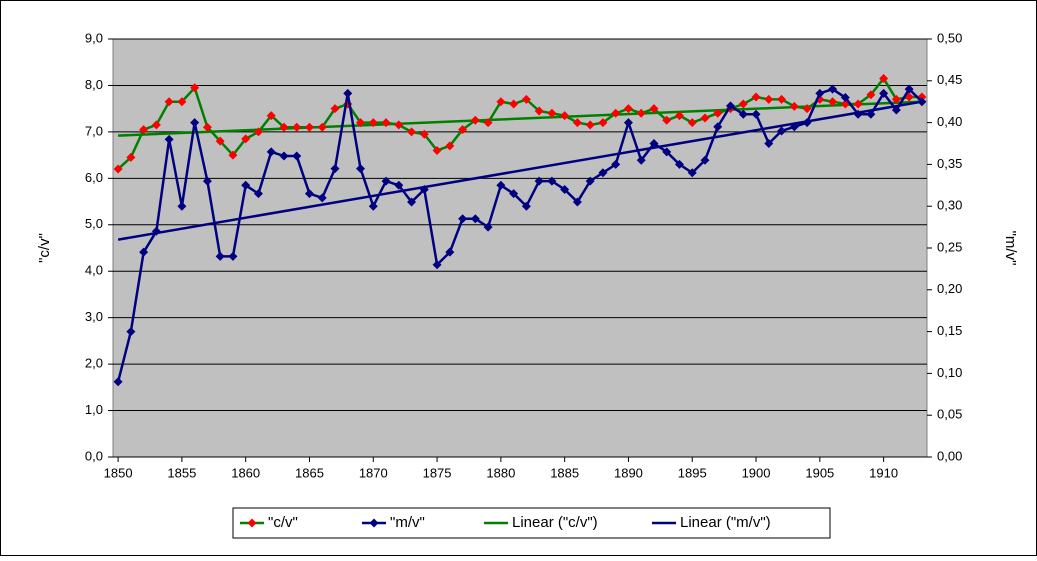 This screenshot has width=1037, height=561. I want to click on x-tick-label: 1870, so click(373, 472).